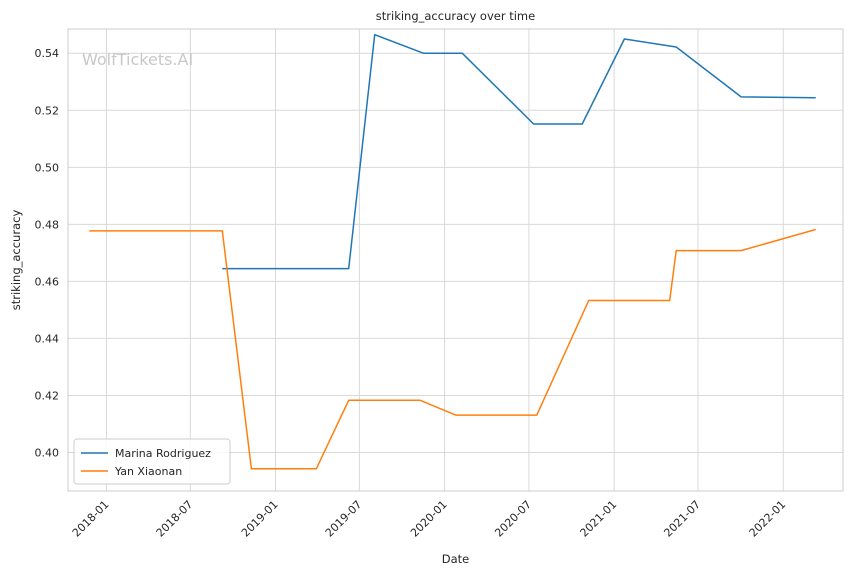 Image resolution: width=852 pixels, height=575 pixels. What do you see at coordinates (47, 53) in the screenshot?
I see `y-tick-label: 0.54` at bounding box center [47, 53].